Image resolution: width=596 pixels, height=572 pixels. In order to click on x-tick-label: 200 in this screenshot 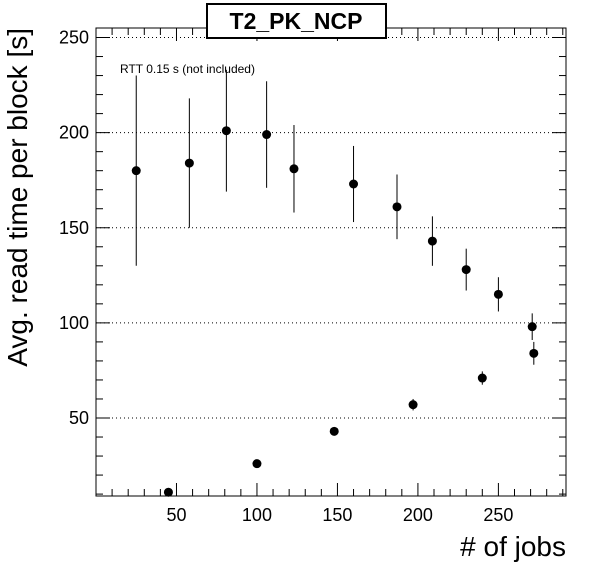, I will do `click(418, 515)`.